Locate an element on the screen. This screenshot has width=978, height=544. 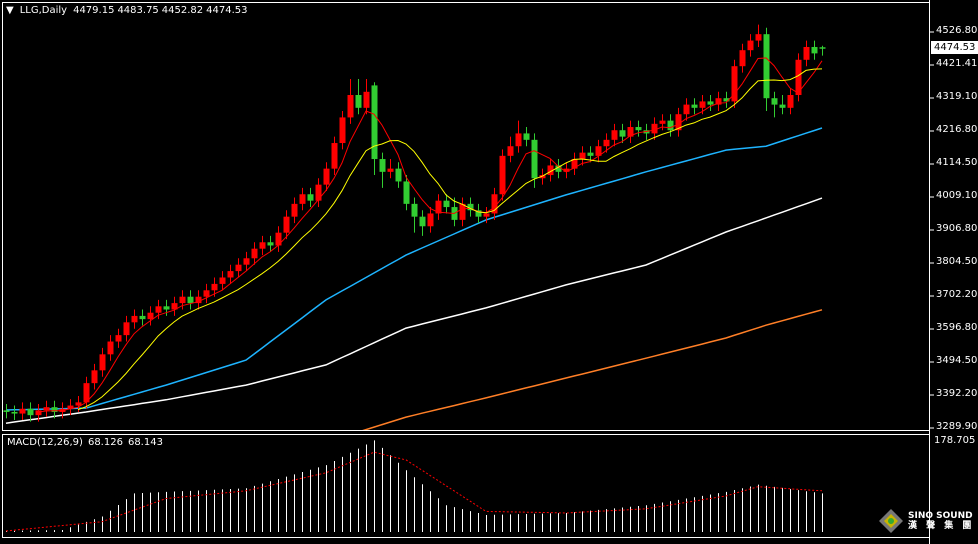
ohlc-open: 4479.15 is located at coordinates (94, 10).